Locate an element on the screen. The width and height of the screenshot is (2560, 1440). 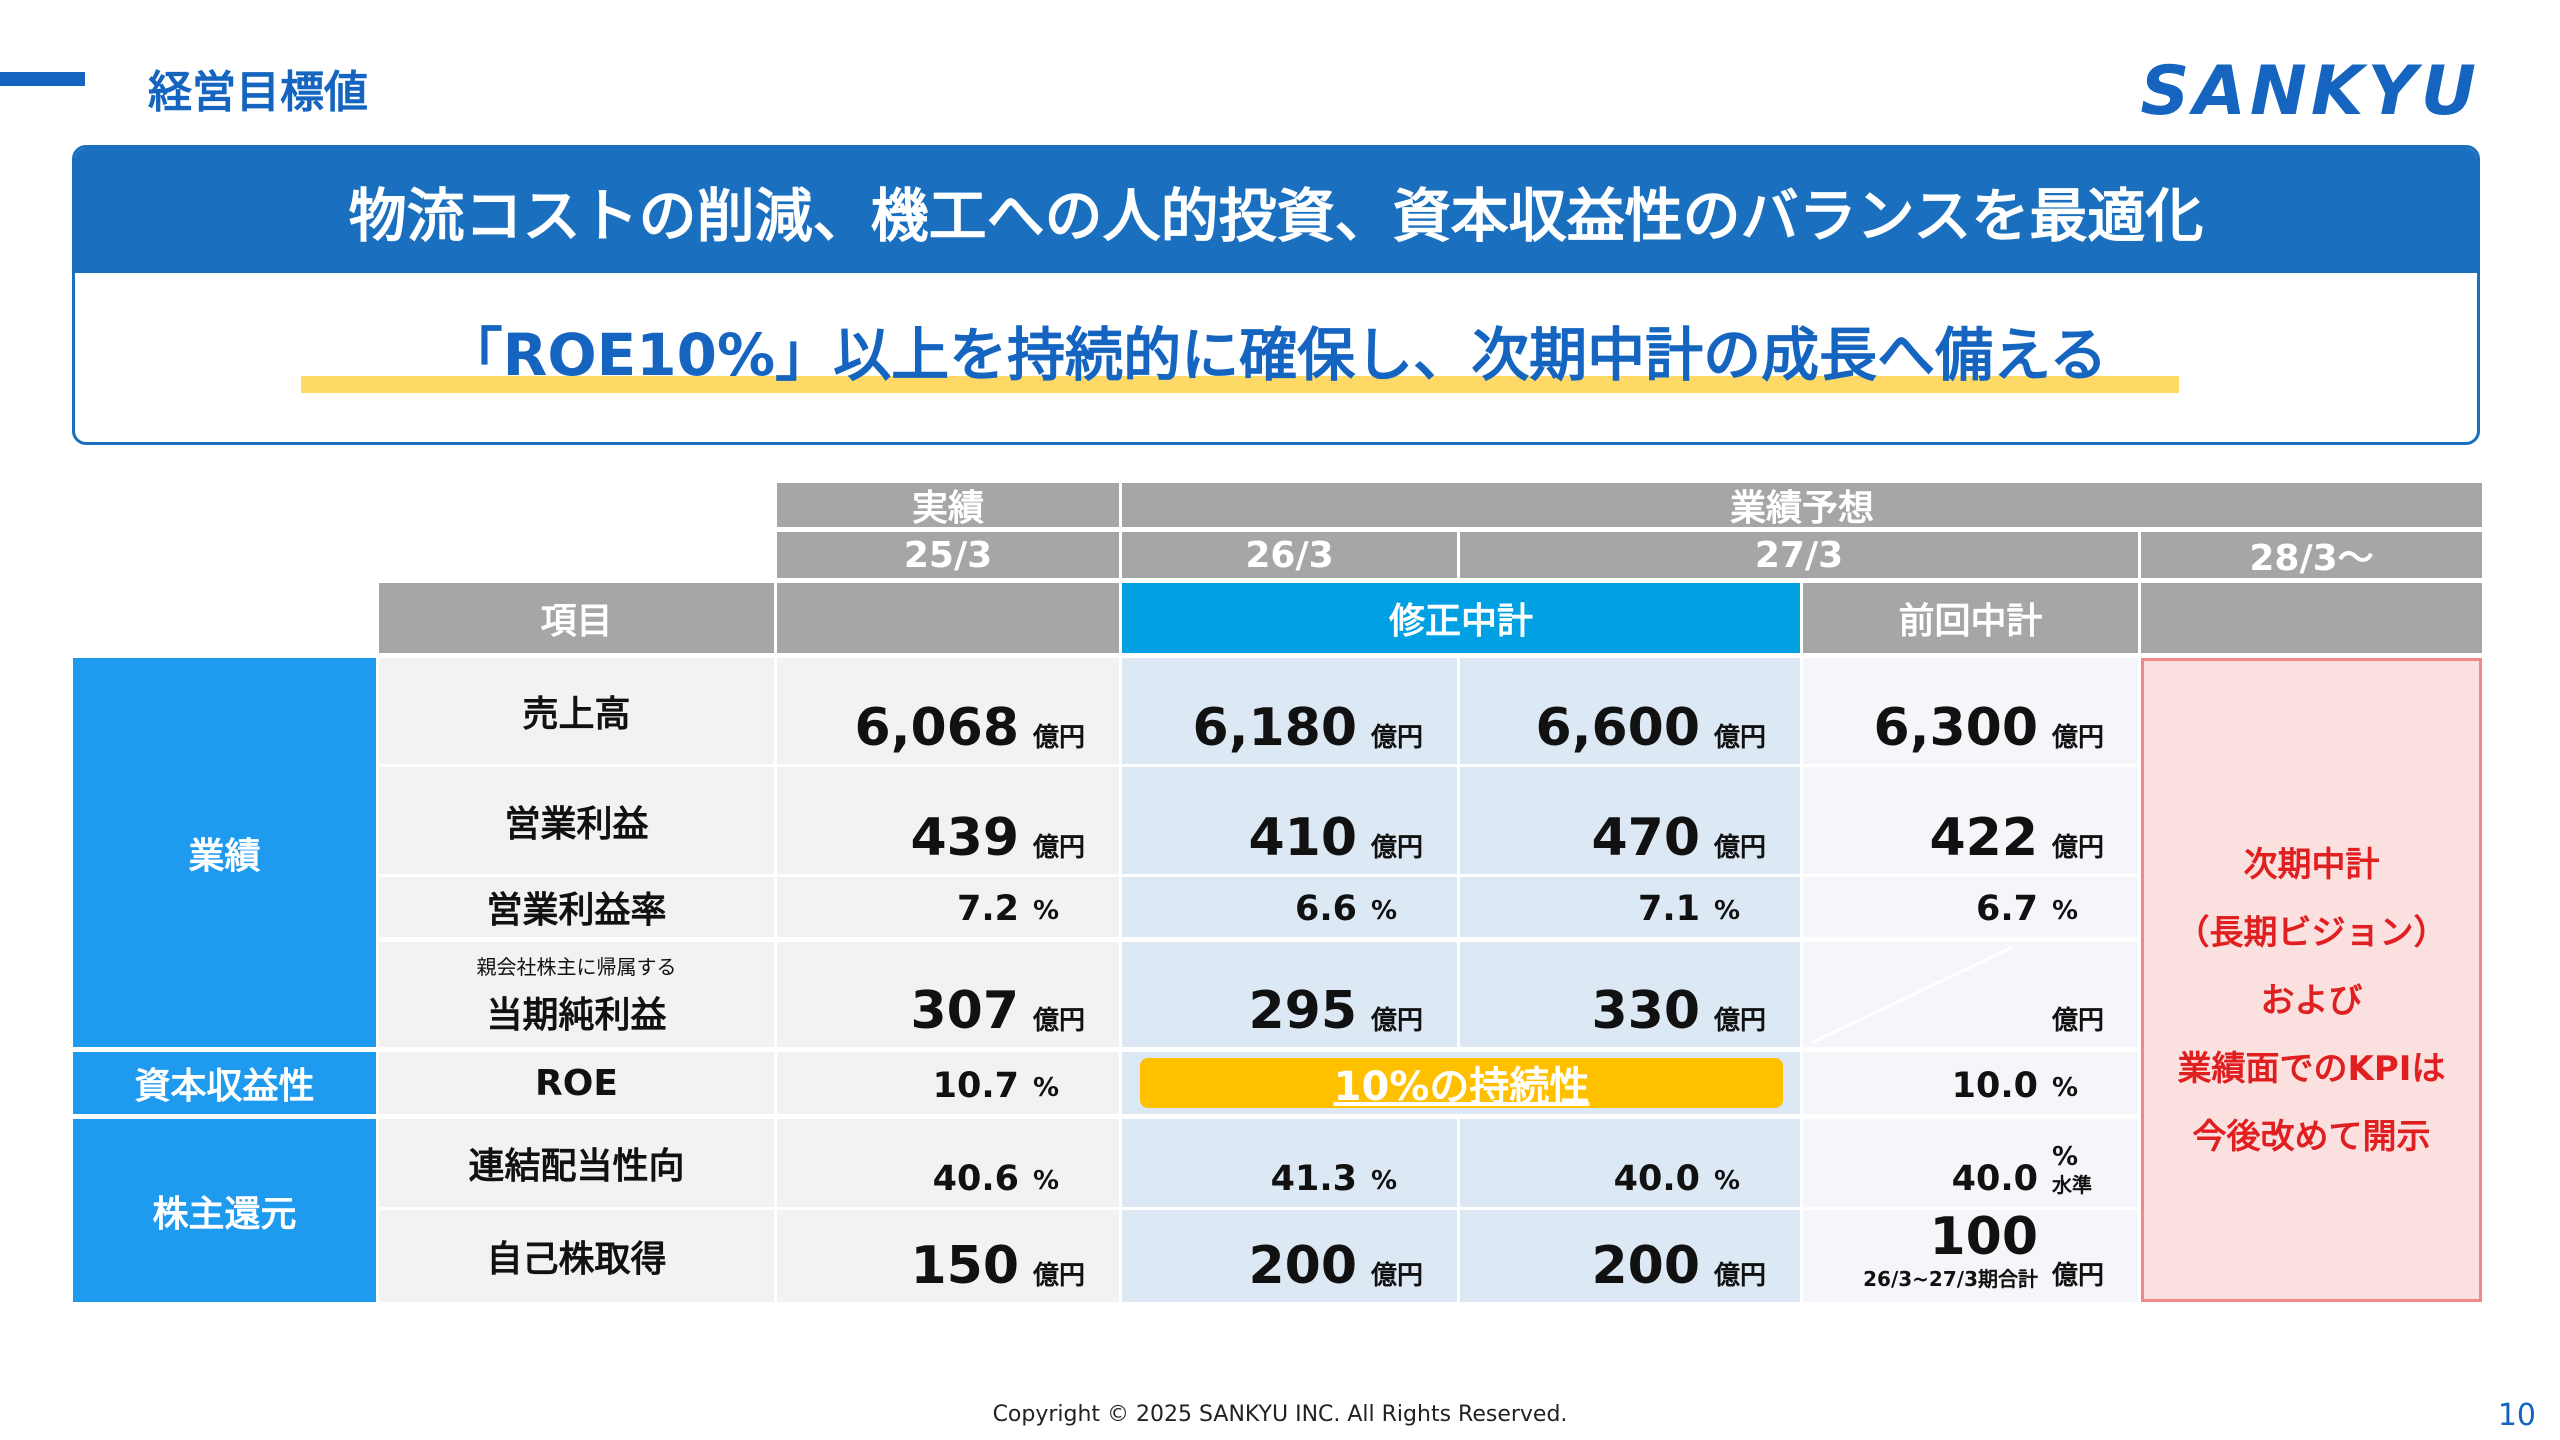
logo: SANKYU is located at coordinates (2310, 91).